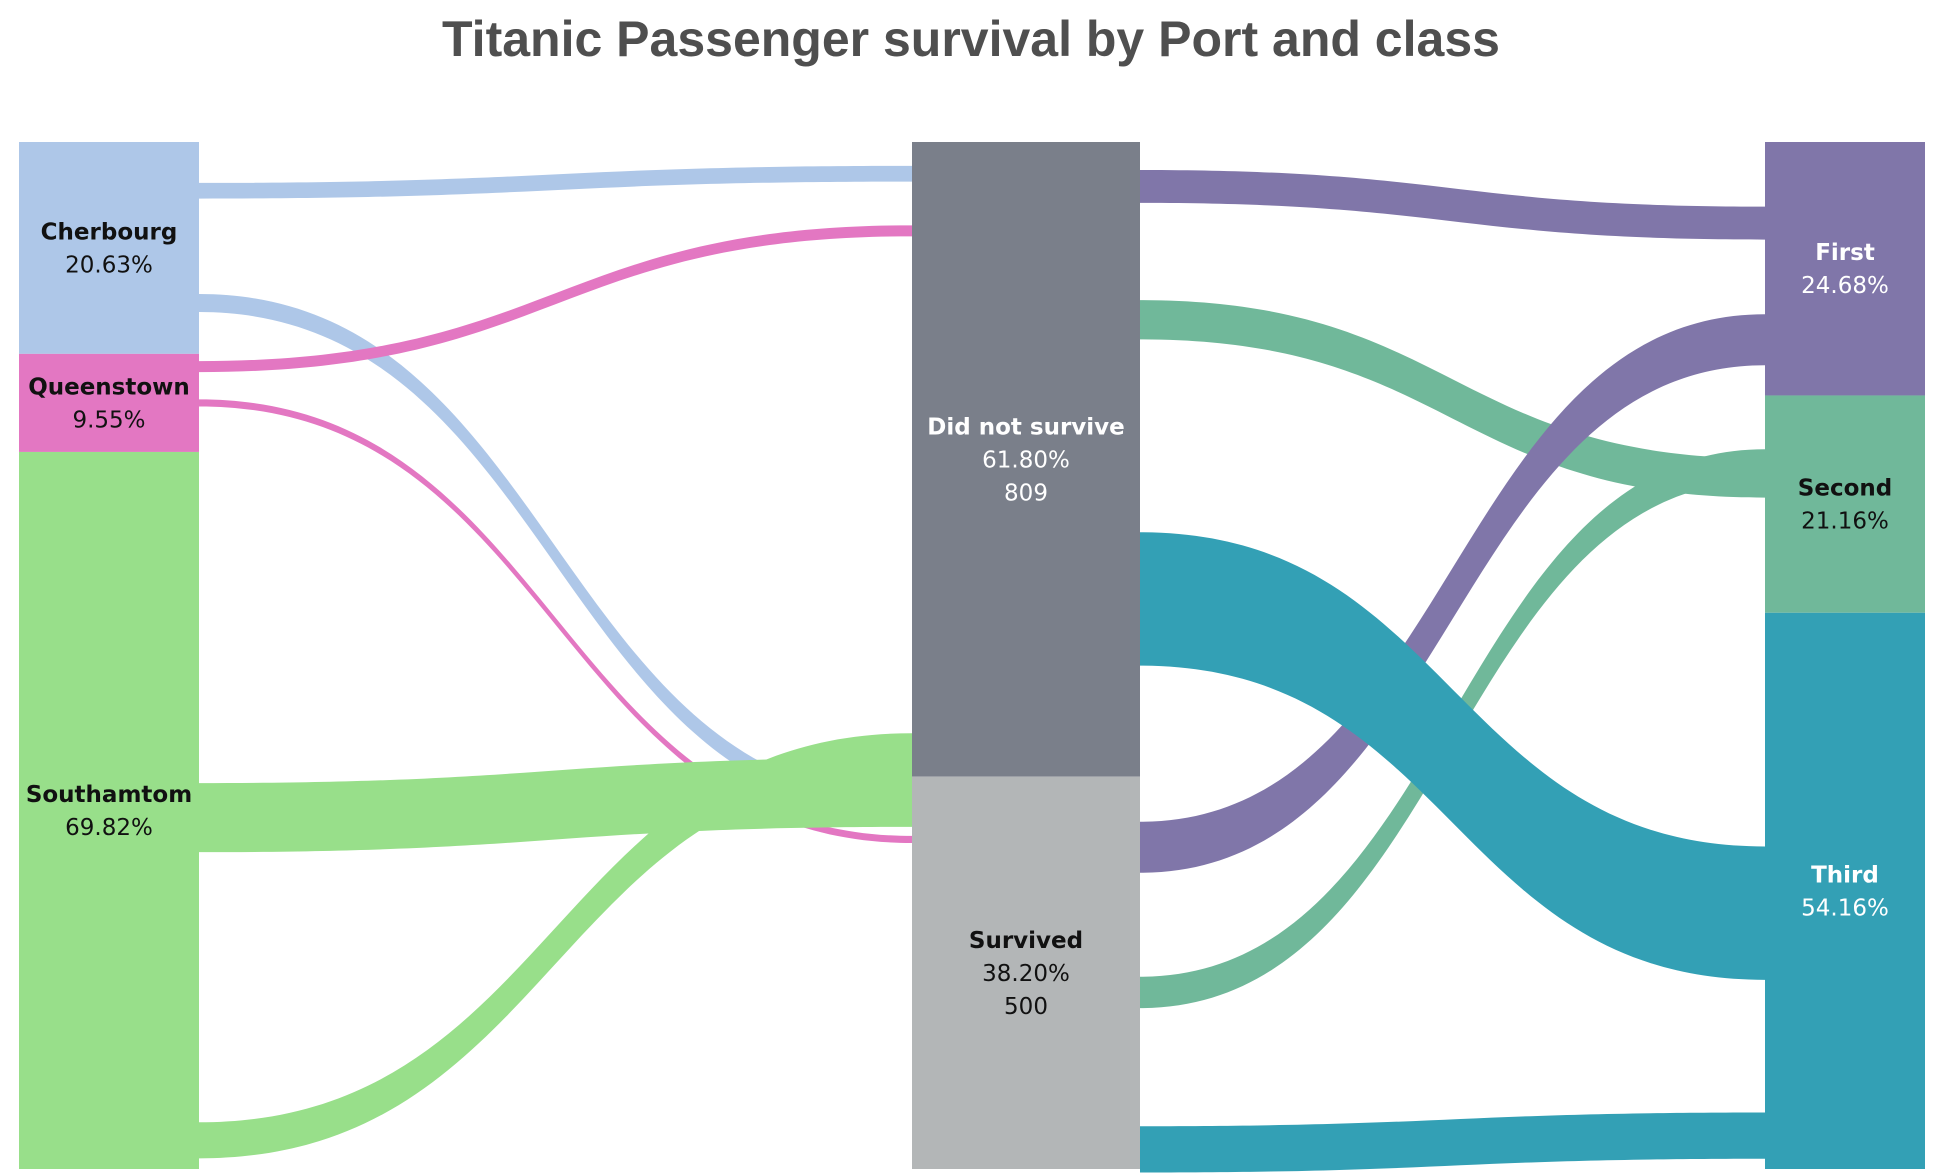 This screenshot has width=1942, height=1176. What do you see at coordinates (1026, 493) in the screenshot?
I see `node-label-not_survived-2: 809` at bounding box center [1026, 493].